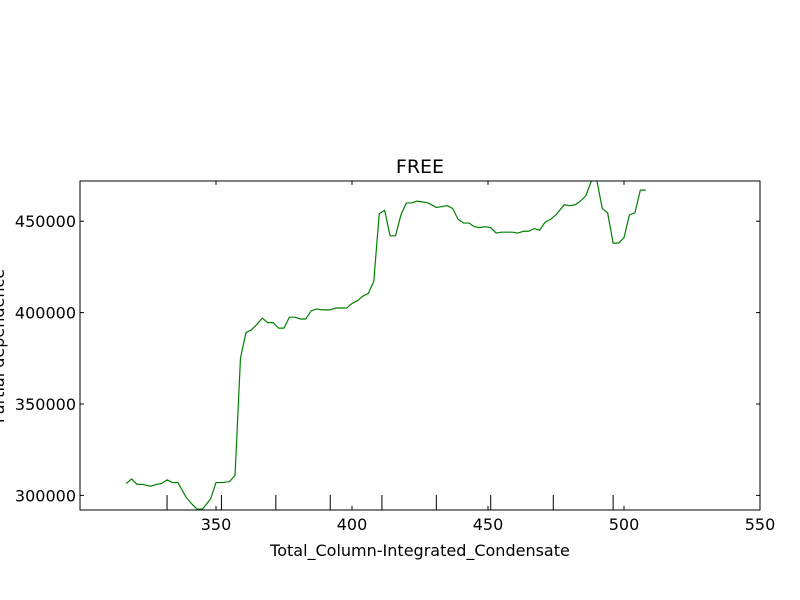 The height and width of the screenshot is (600, 800). What do you see at coordinates (352, 524) in the screenshot?
I see `x-tick-label: 400` at bounding box center [352, 524].